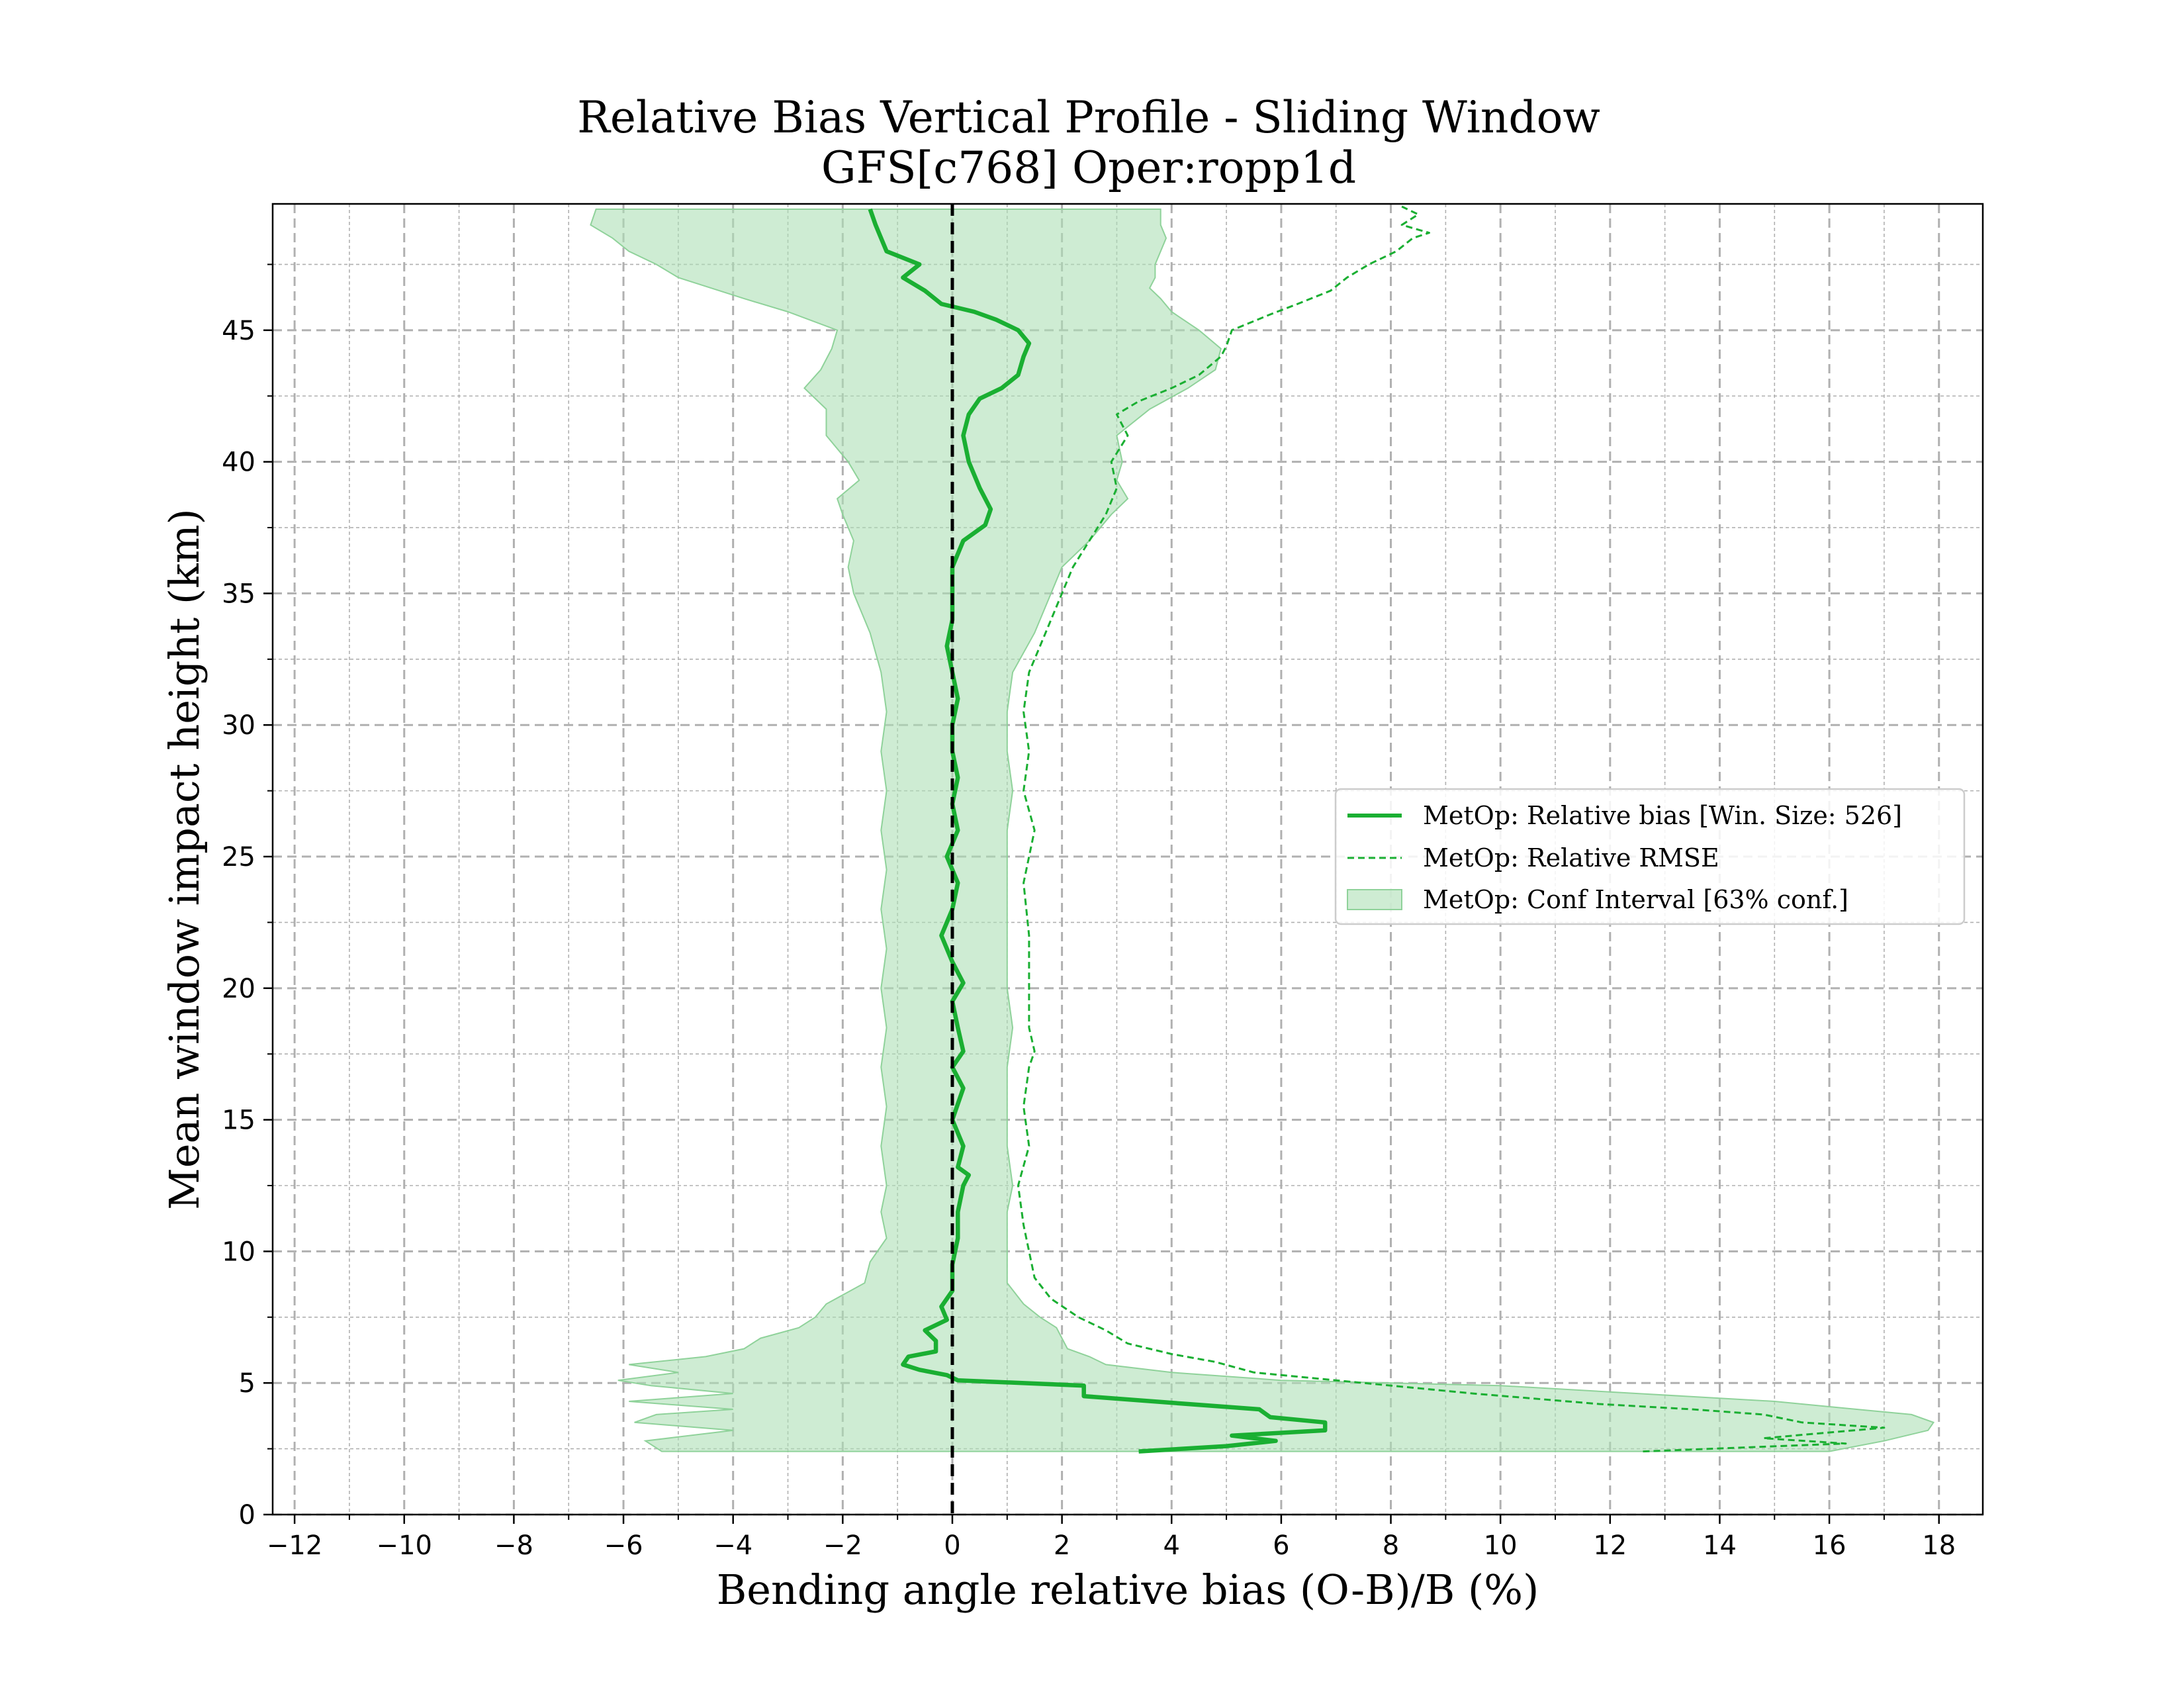 The height and width of the screenshot is (1688, 2184). I want to click on y-tick-label: 15, so click(239, 1120).